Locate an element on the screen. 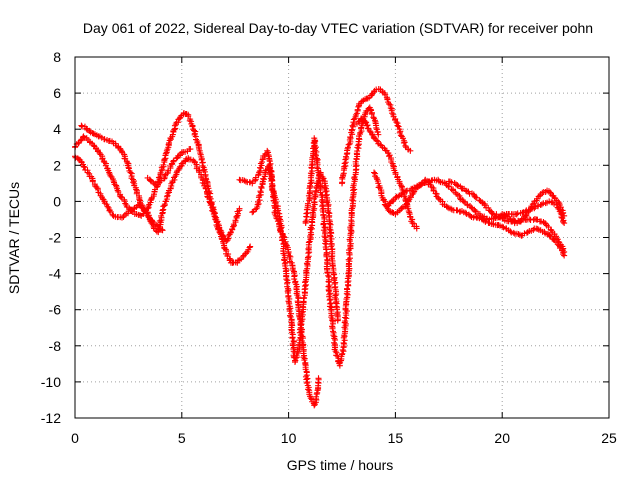  x-axis-label: GPS time / hours is located at coordinates (340, 465).